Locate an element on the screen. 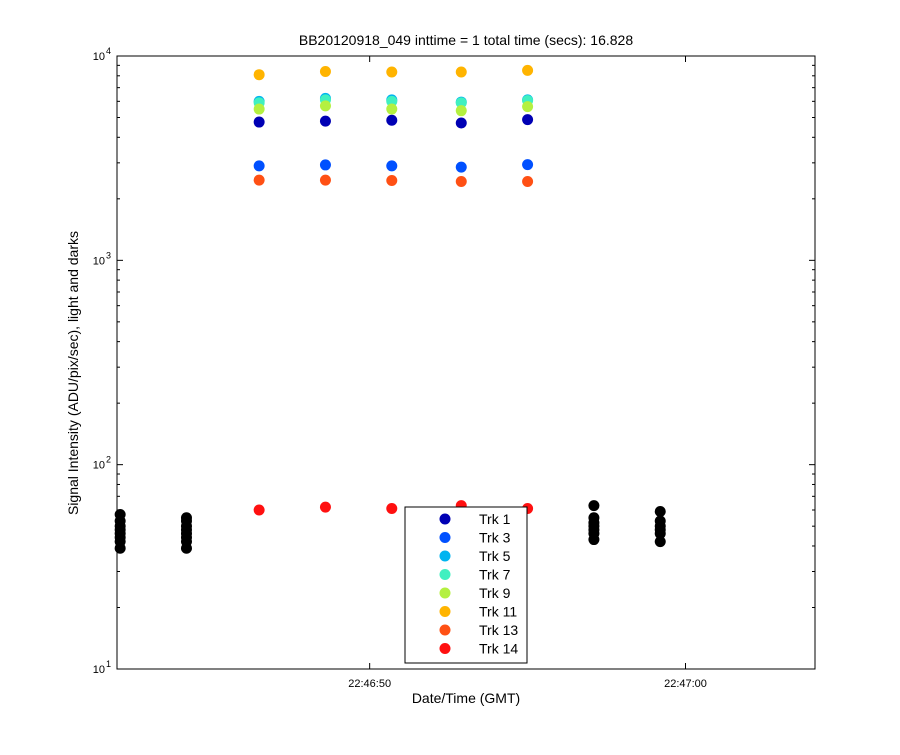  legend-label: Trk 5 is located at coordinates (495, 556).